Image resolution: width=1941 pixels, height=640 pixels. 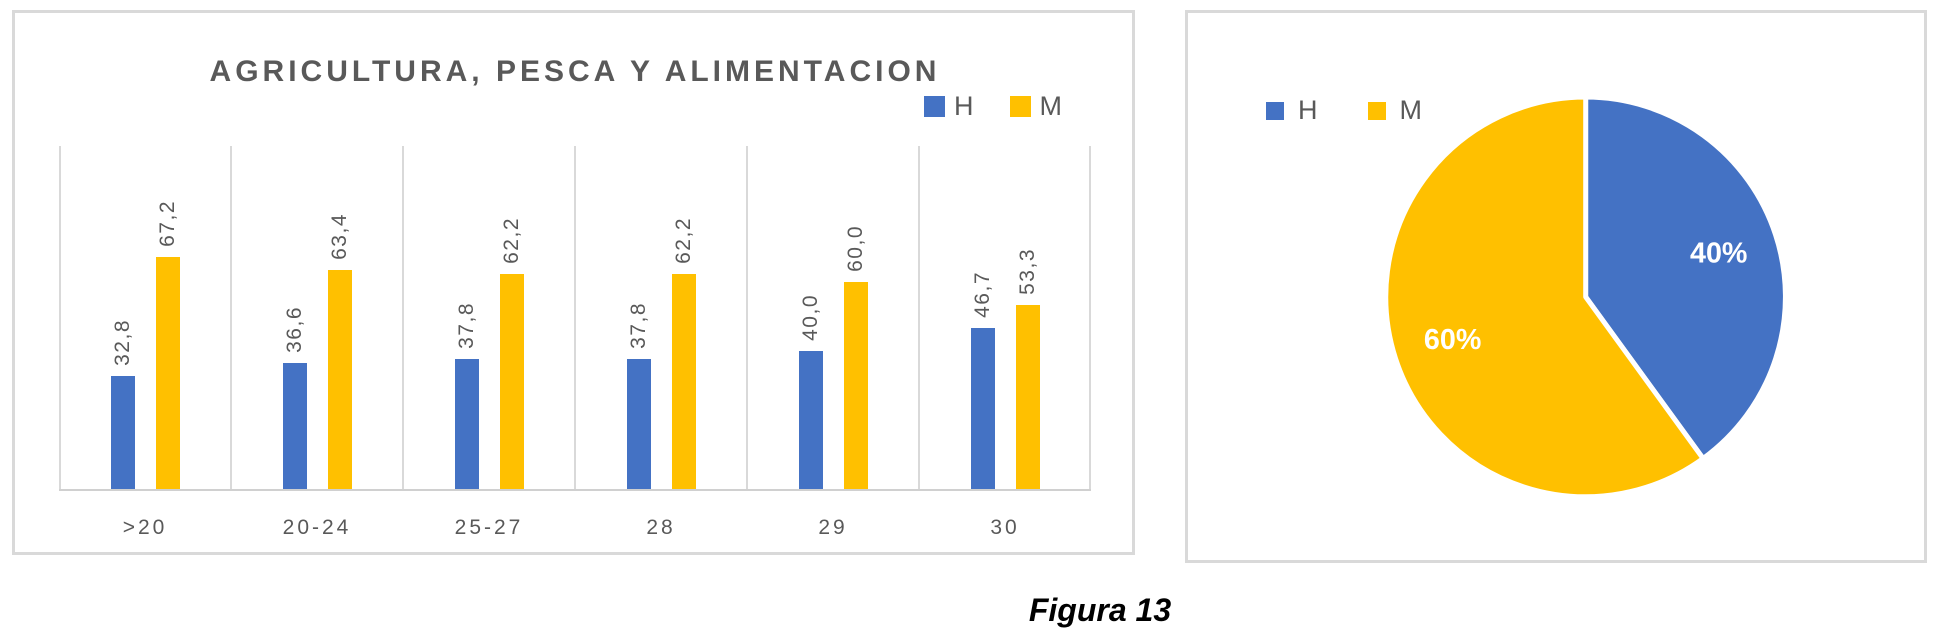 What do you see at coordinates (511, 240) in the screenshot?
I see `bar-value-label-m-25-27: 62,2` at bounding box center [511, 240].